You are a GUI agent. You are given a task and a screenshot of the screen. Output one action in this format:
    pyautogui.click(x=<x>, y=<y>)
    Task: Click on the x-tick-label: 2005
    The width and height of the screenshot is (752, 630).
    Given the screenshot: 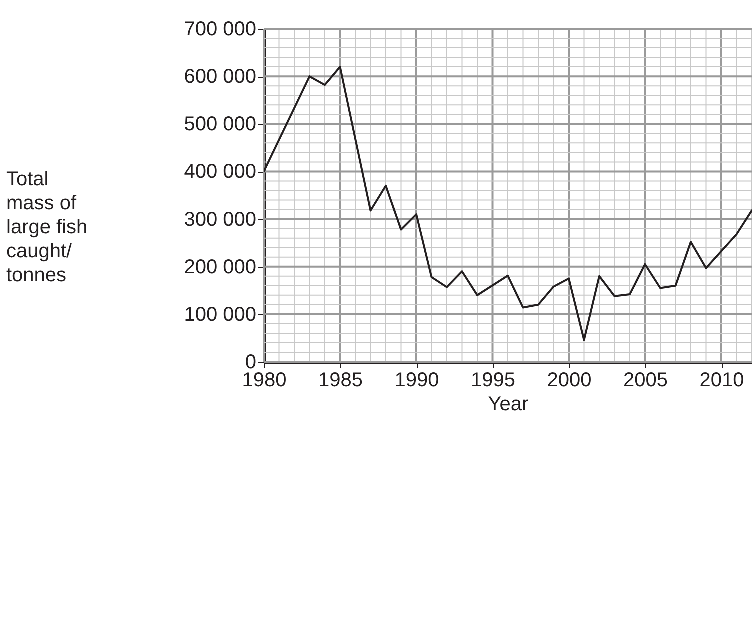 What is the action you would take?
    pyautogui.click(x=646, y=381)
    